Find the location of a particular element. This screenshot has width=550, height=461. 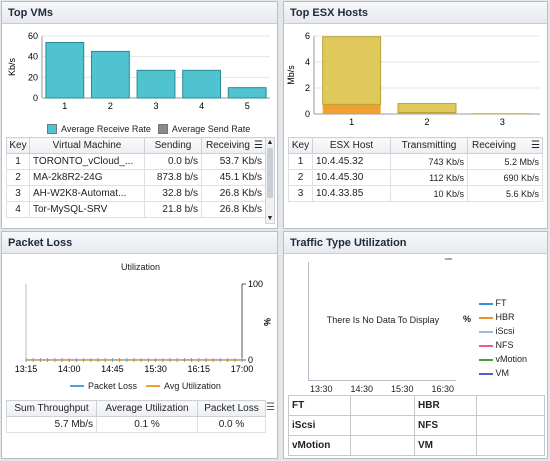

scroll-down-arrow: ▼ is located at coordinates (270, 218).